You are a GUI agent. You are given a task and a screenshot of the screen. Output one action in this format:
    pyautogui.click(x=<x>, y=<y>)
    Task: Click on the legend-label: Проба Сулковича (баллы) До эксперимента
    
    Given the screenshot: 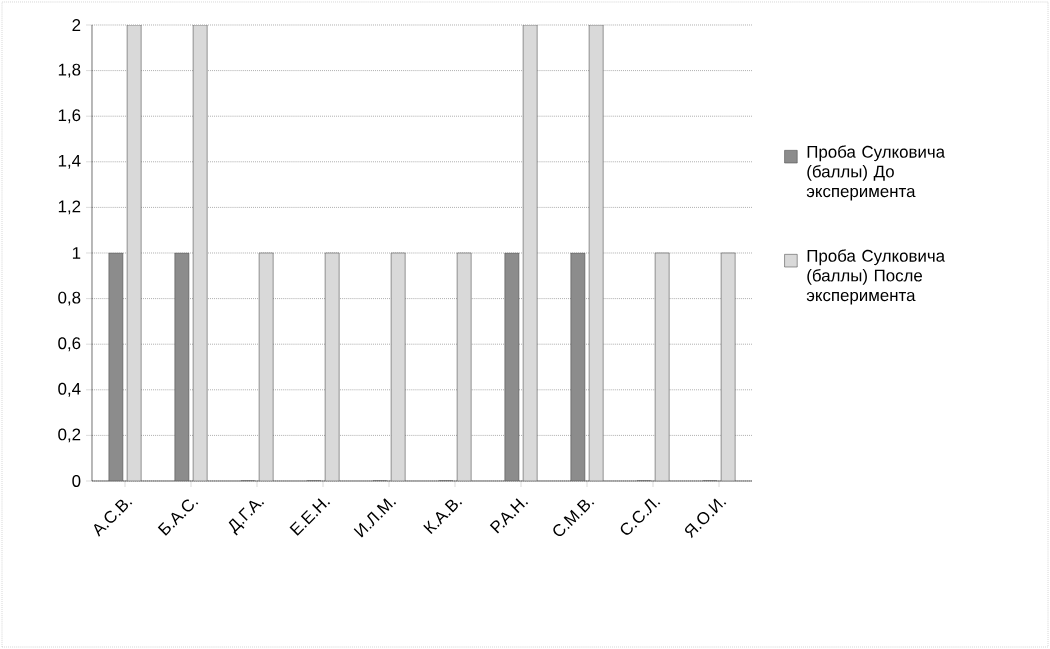 What is the action you would take?
    pyautogui.click(x=876, y=173)
    